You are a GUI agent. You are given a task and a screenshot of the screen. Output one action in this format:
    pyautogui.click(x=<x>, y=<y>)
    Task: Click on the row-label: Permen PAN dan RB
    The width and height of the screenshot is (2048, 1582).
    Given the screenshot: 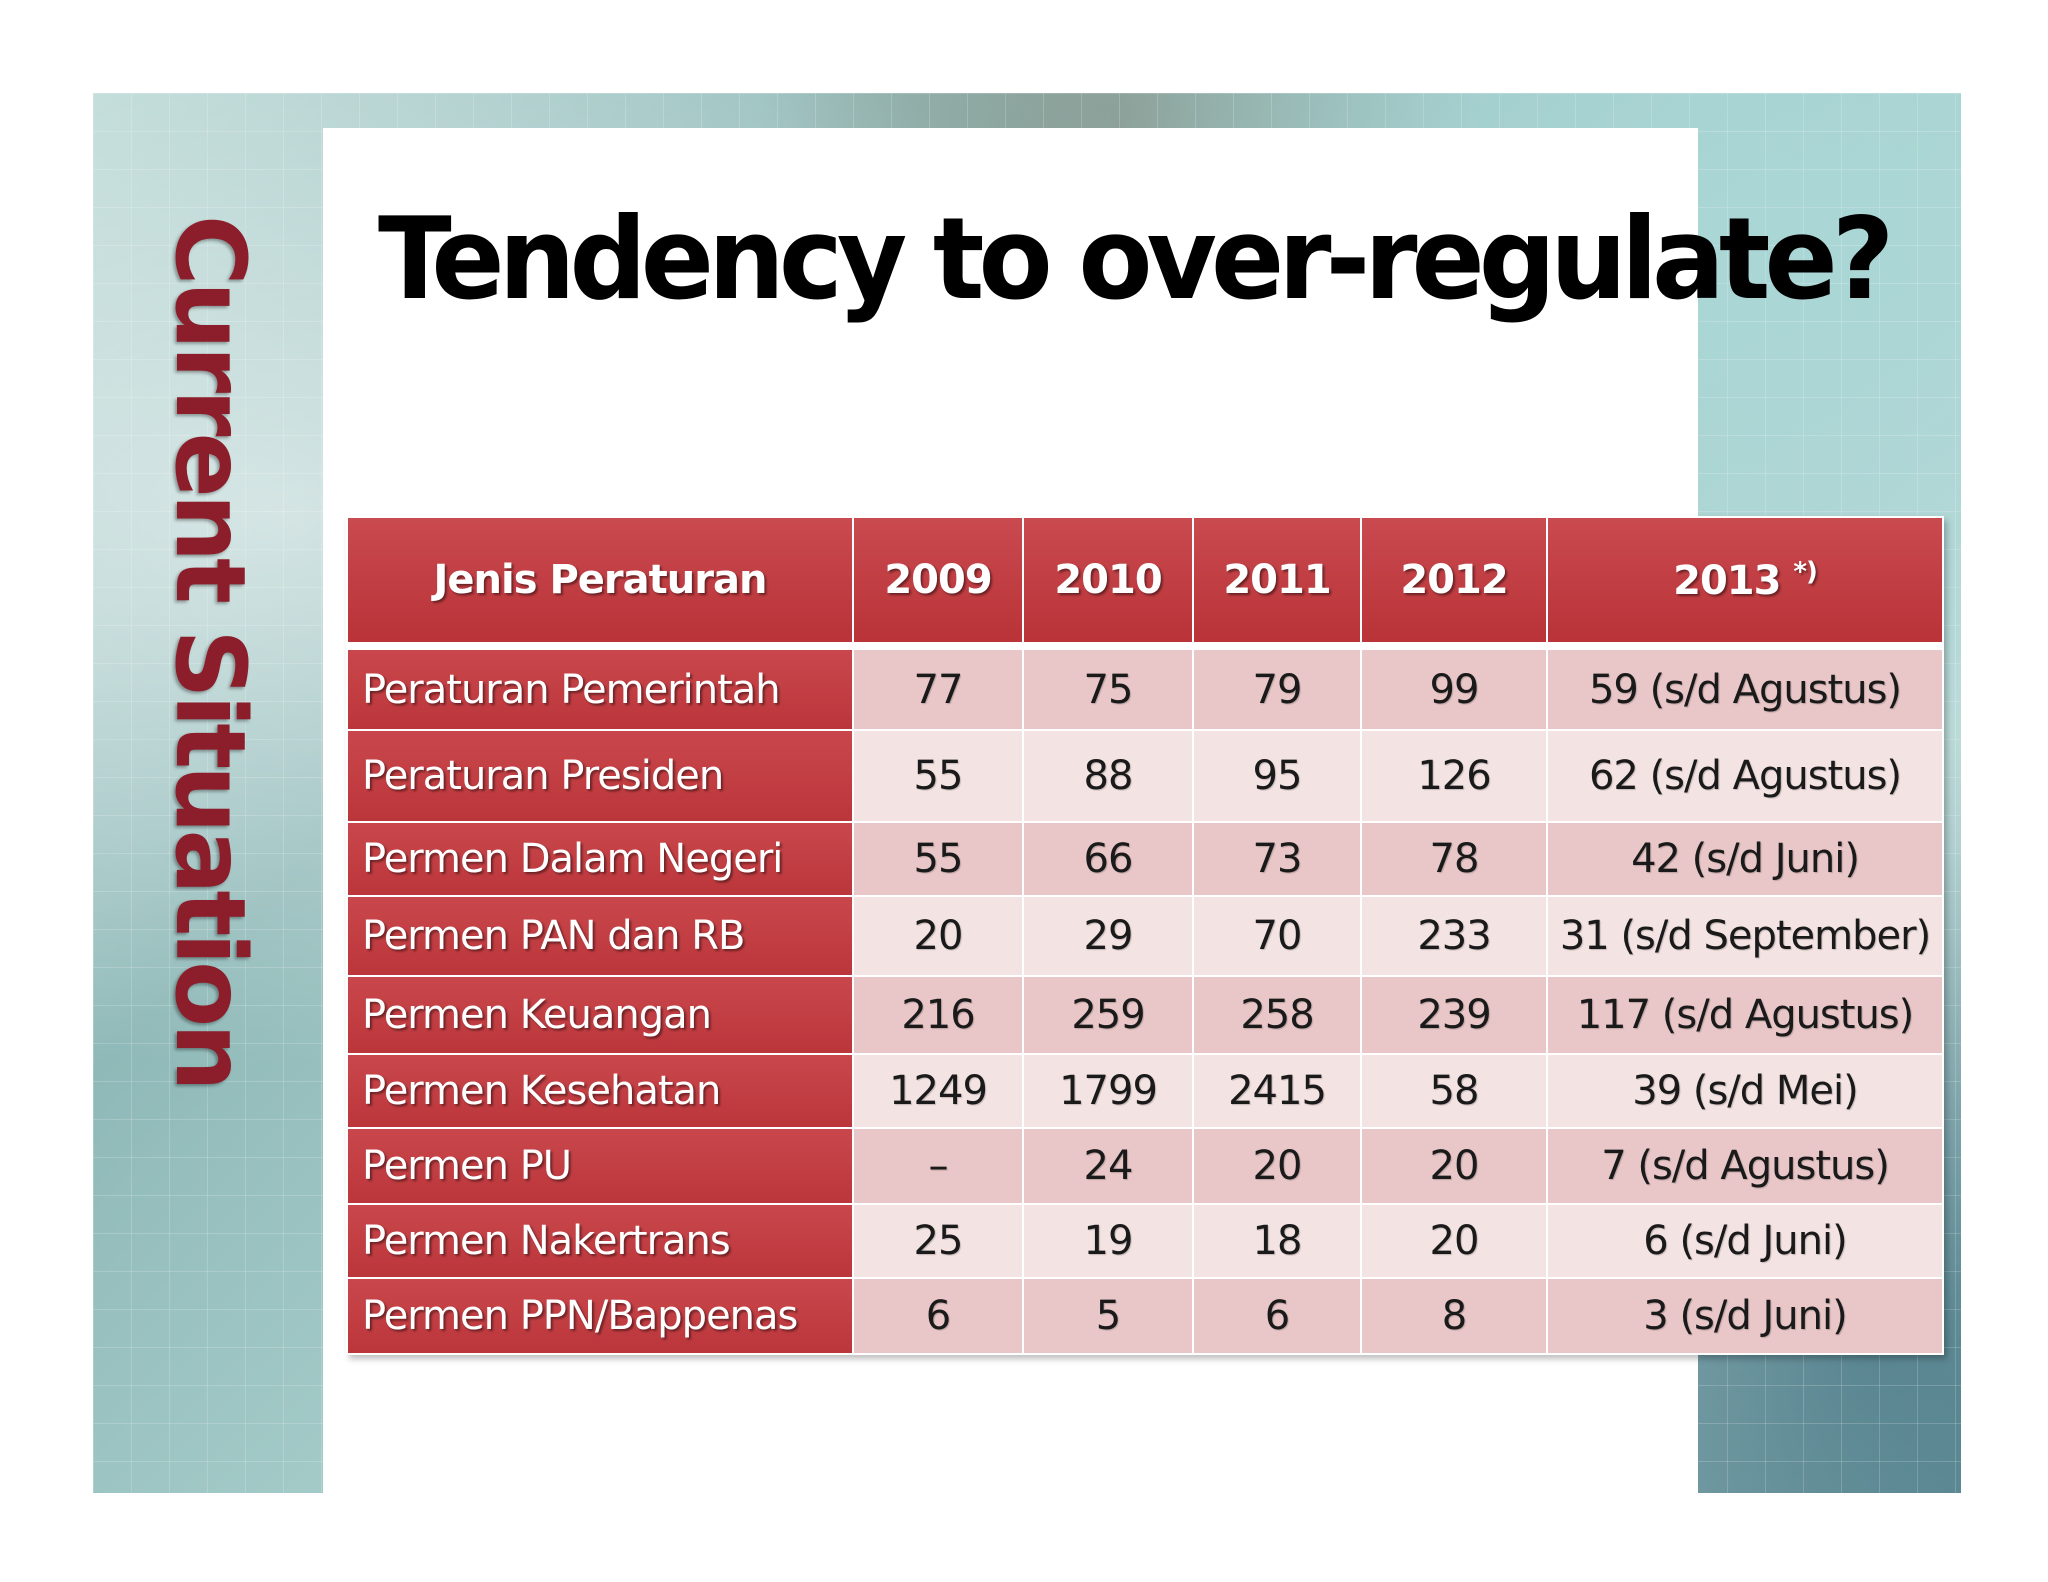 What is the action you would take?
    pyautogui.click(x=600, y=936)
    